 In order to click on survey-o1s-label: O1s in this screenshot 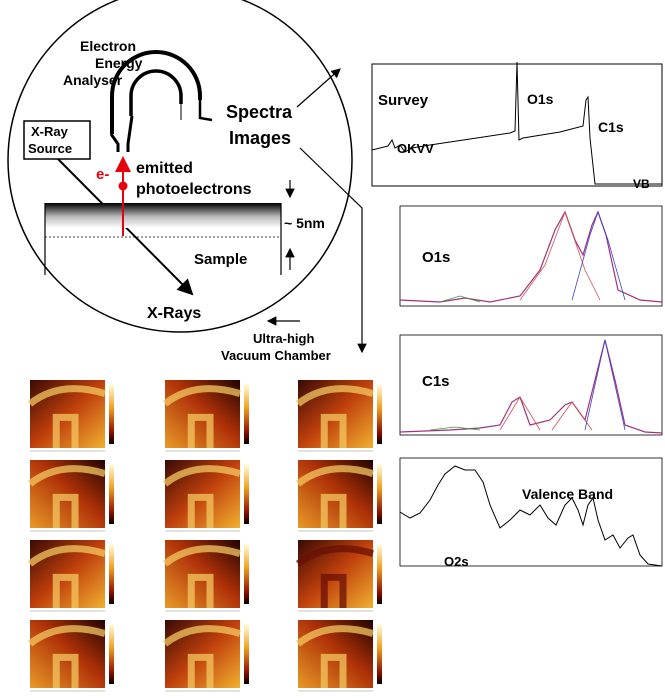, I will do `click(540, 99)`.